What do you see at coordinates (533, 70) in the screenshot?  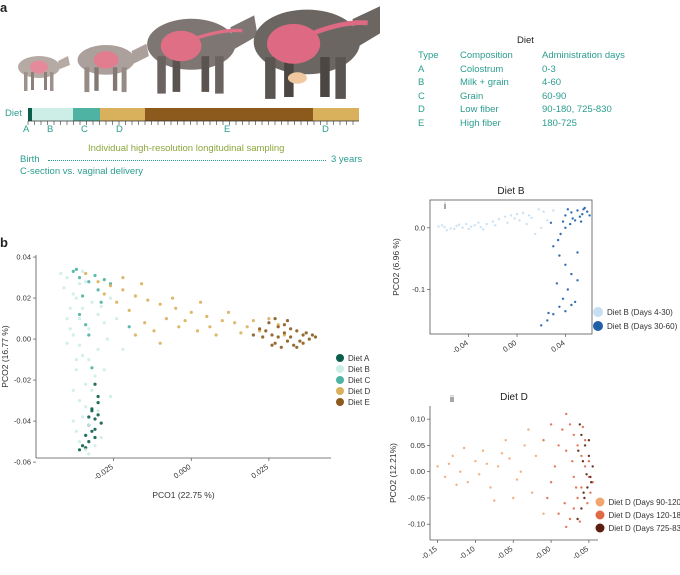 I see `diet-table-row: A Colostrum 0-3` at bounding box center [533, 70].